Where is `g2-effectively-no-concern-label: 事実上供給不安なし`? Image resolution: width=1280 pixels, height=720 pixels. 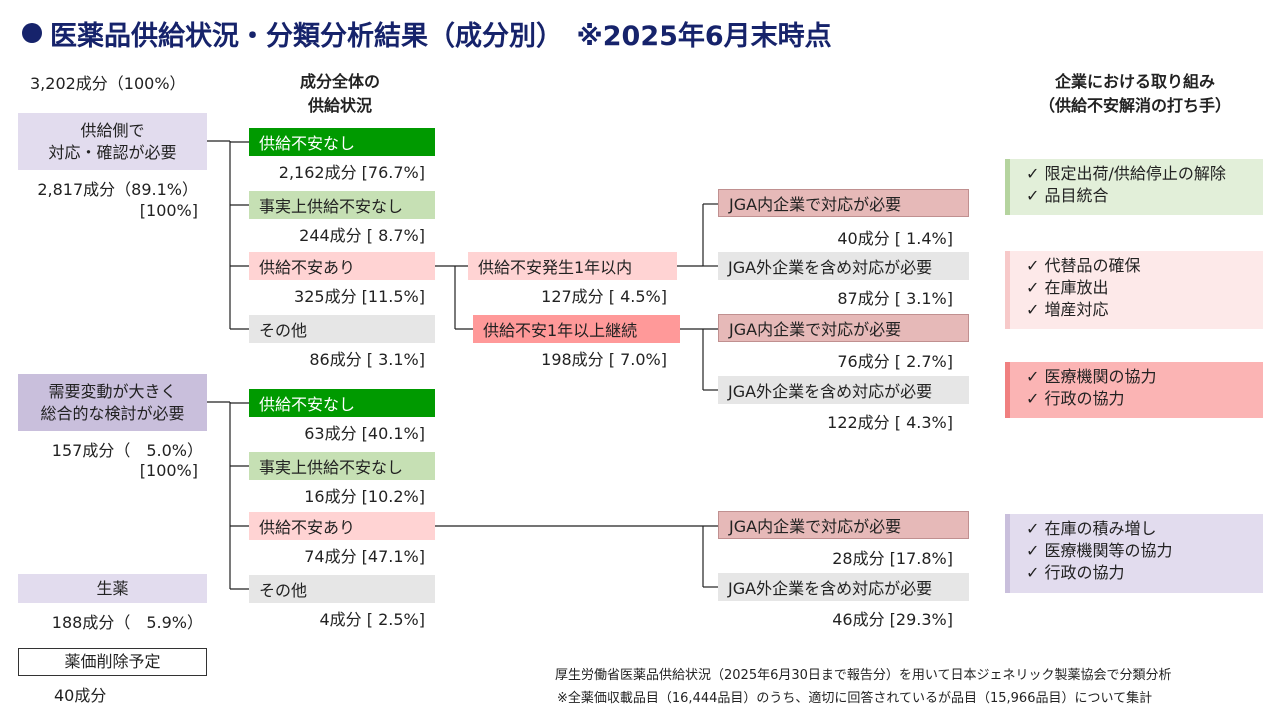 g2-effectively-no-concern-label: 事実上供給不安なし is located at coordinates (331, 467).